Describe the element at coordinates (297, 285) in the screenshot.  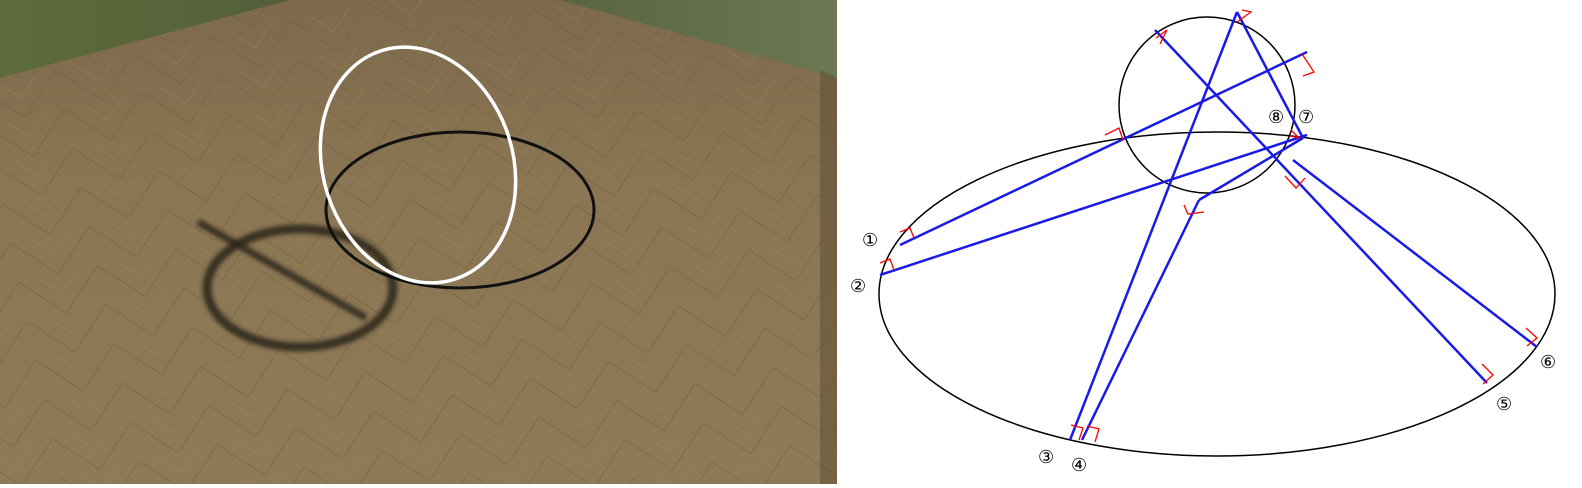
I see `ring-shadow` at that location.